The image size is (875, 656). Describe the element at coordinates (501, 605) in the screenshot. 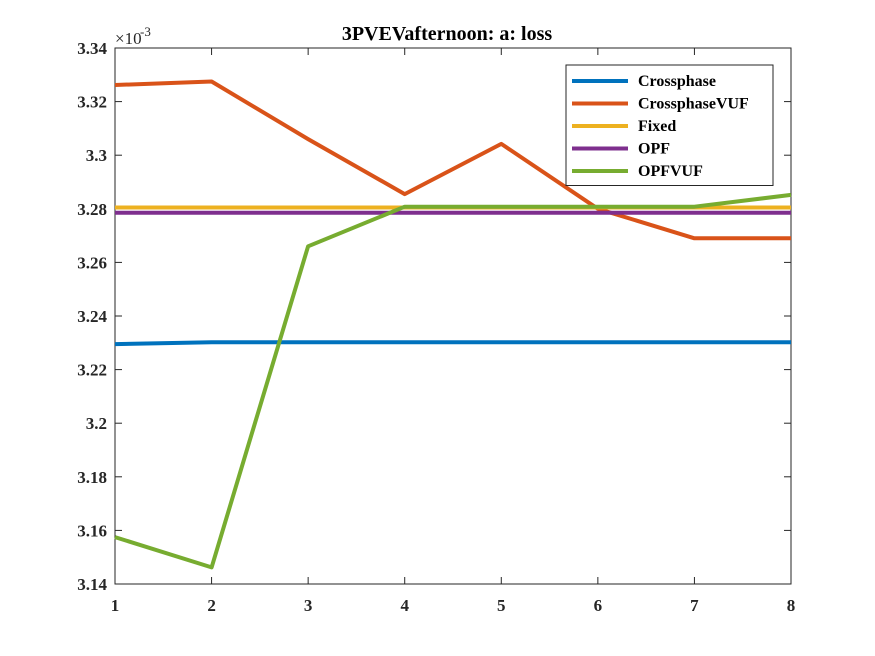

I see `x-tick-label: 5` at that location.